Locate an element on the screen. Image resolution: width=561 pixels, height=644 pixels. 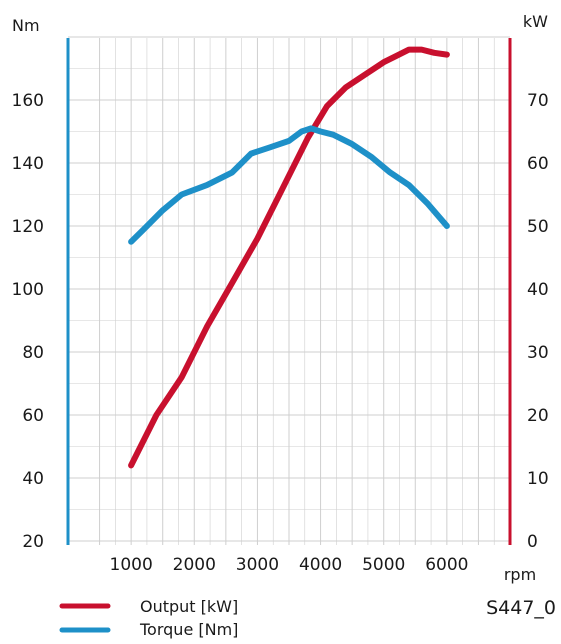
left-tick-label: 120 is located at coordinates (28, 227).